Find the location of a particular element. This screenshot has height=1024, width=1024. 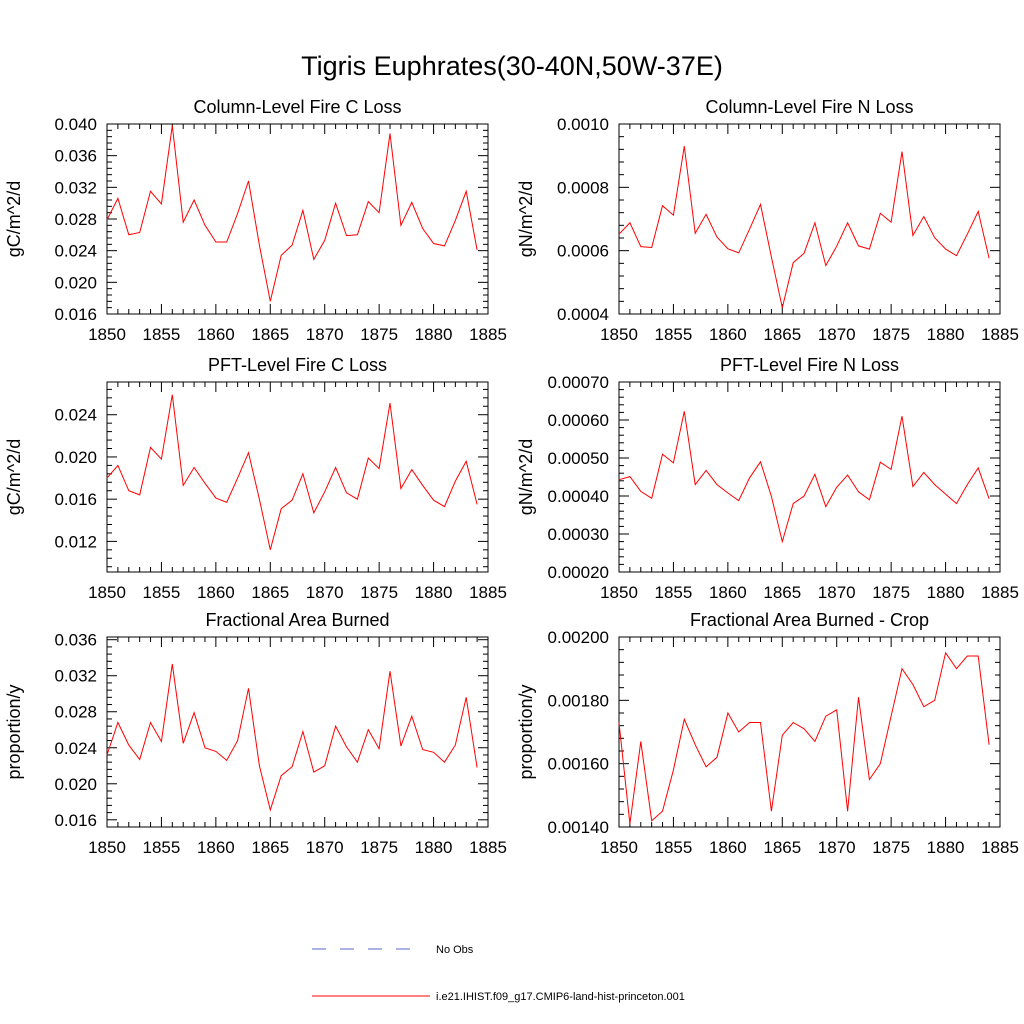

y-tick-label: 0.00020 is located at coordinates (578, 572).